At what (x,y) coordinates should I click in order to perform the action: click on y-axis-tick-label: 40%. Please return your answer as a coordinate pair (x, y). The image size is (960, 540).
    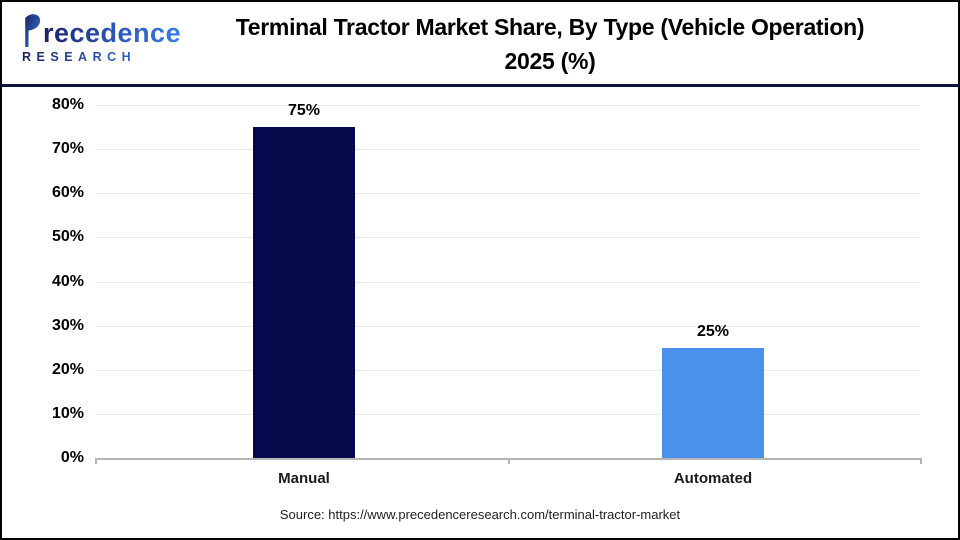
    Looking at the image, I should click on (67, 281).